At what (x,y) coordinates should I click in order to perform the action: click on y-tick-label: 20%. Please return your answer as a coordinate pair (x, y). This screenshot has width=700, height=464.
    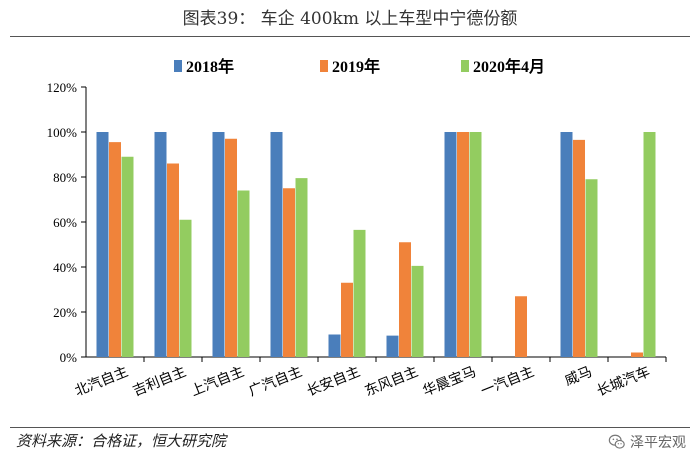
    Looking at the image, I should click on (65, 312).